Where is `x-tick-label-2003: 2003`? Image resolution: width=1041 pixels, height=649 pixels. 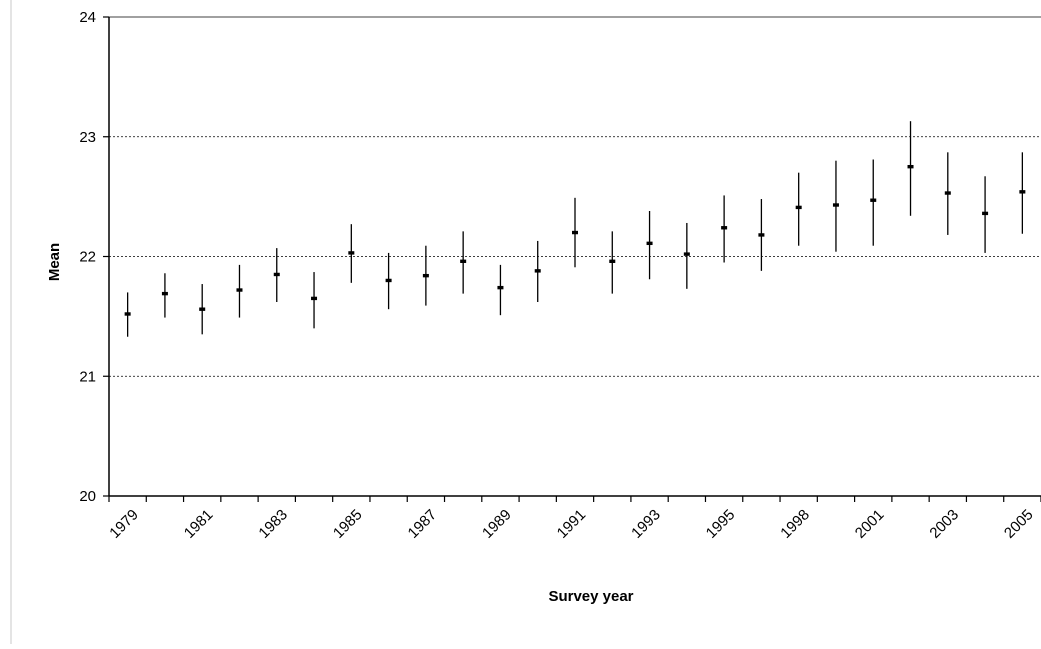 x-tick-label-2003: 2003 is located at coordinates (944, 524).